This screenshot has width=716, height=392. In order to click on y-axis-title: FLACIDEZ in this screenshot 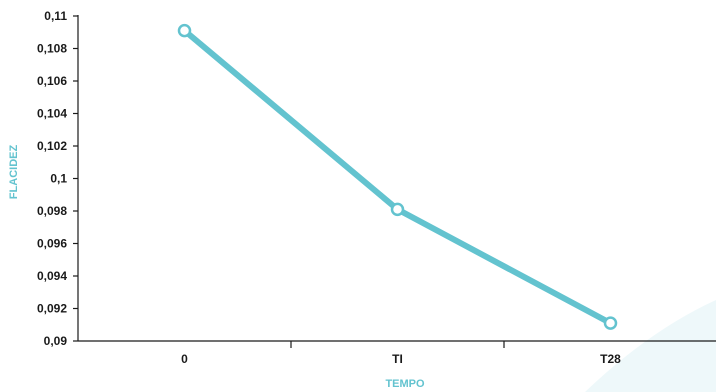, I will do `click(14, 172)`.